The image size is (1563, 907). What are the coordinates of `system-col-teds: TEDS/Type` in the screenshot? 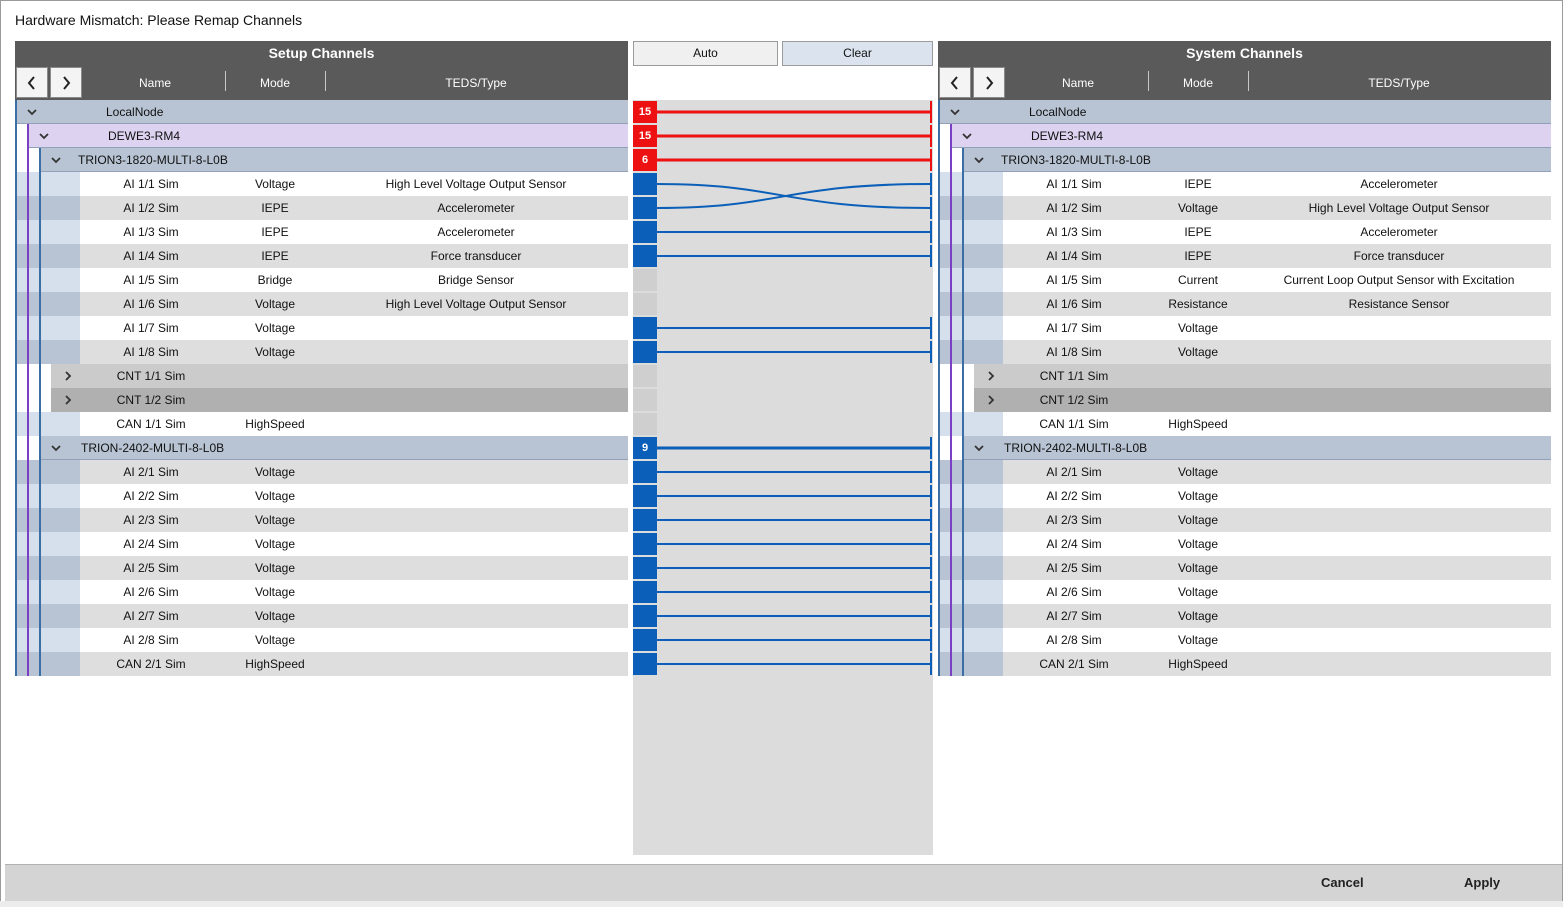 It's located at (1399, 83).